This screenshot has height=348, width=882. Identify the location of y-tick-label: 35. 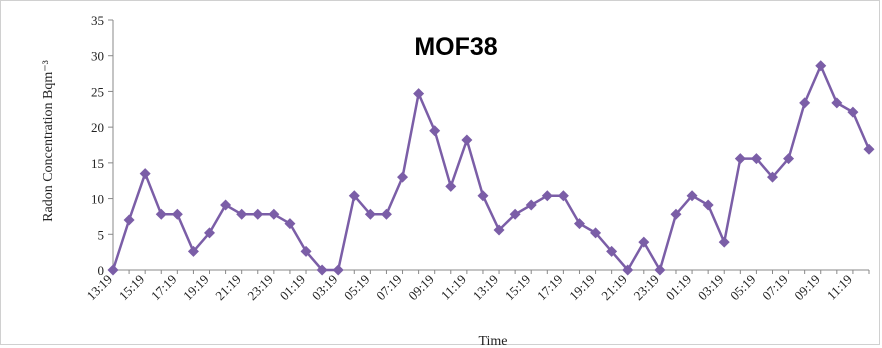
(97, 20).